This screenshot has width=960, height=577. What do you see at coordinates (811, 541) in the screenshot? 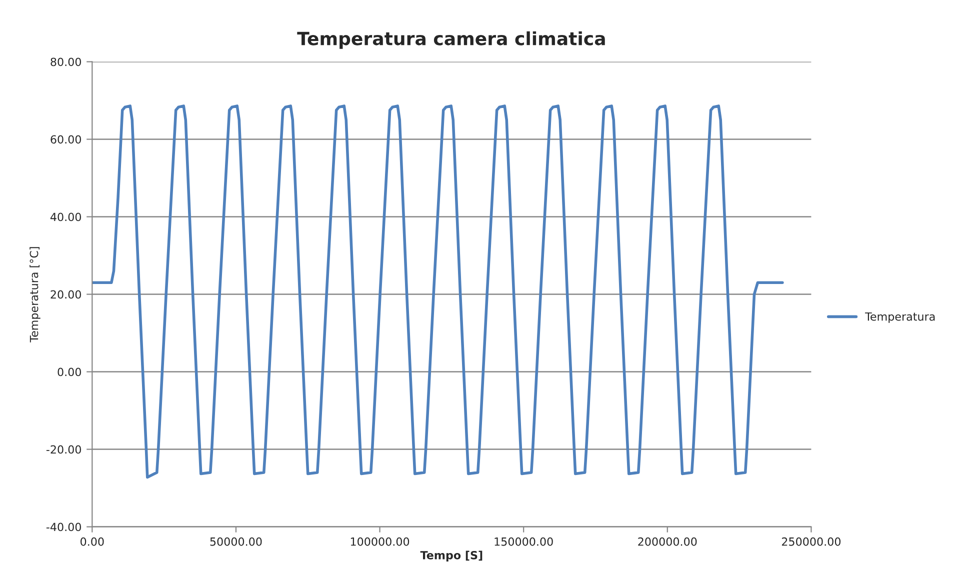
I see `x-tick-label: 250000.00` at bounding box center [811, 541].